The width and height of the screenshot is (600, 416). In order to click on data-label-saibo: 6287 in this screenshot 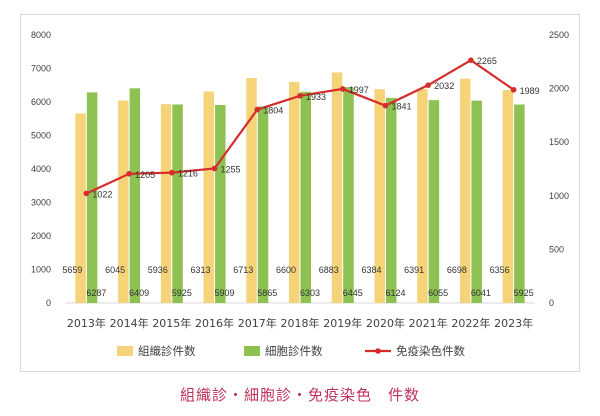, I will do `click(96, 293)`.